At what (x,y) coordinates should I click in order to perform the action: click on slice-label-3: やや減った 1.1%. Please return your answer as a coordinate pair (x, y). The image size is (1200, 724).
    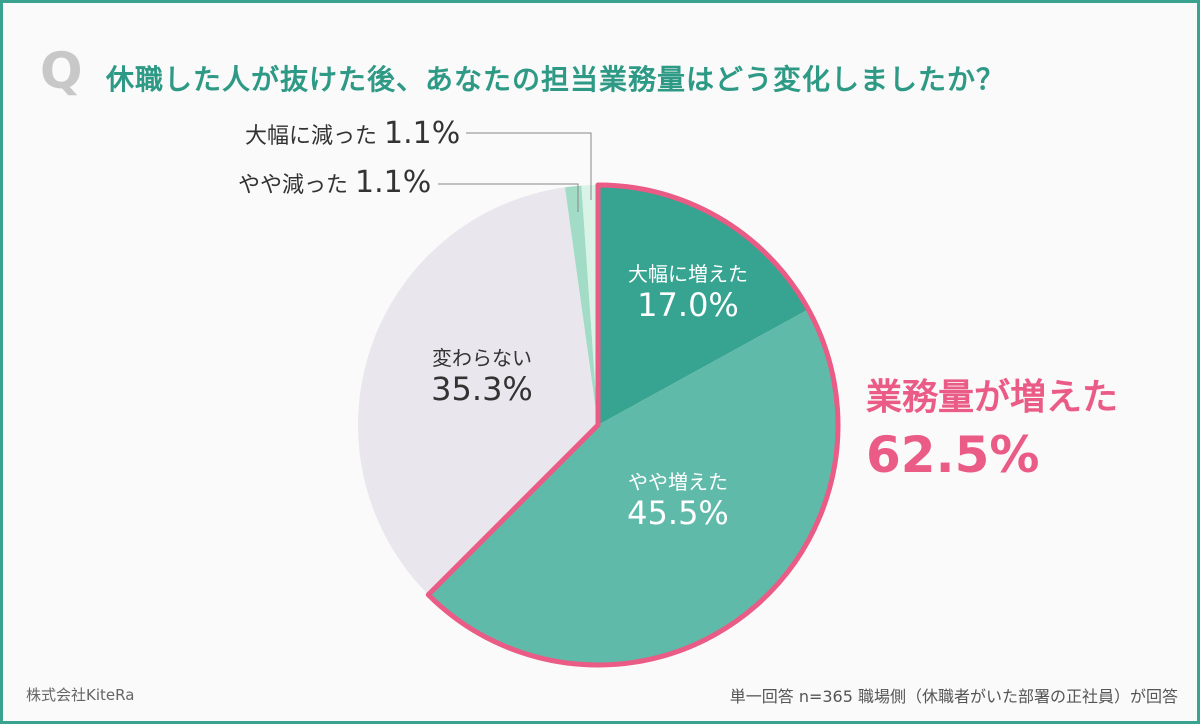
    Looking at the image, I should click on (334, 182).